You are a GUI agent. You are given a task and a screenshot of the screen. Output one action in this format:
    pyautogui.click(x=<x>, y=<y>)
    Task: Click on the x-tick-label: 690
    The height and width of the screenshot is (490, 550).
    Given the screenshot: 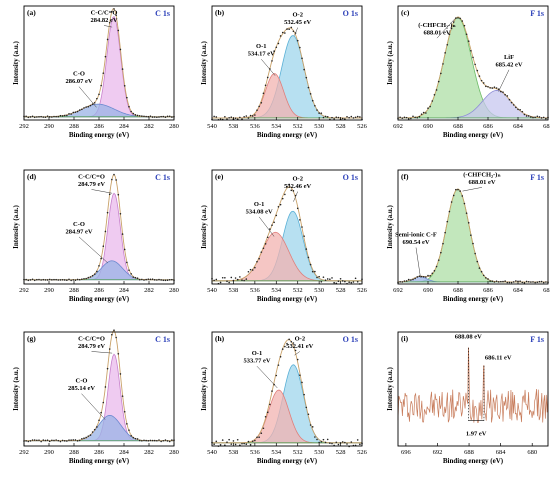 What is the action you would take?
    pyautogui.click(x=428, y=290)
    